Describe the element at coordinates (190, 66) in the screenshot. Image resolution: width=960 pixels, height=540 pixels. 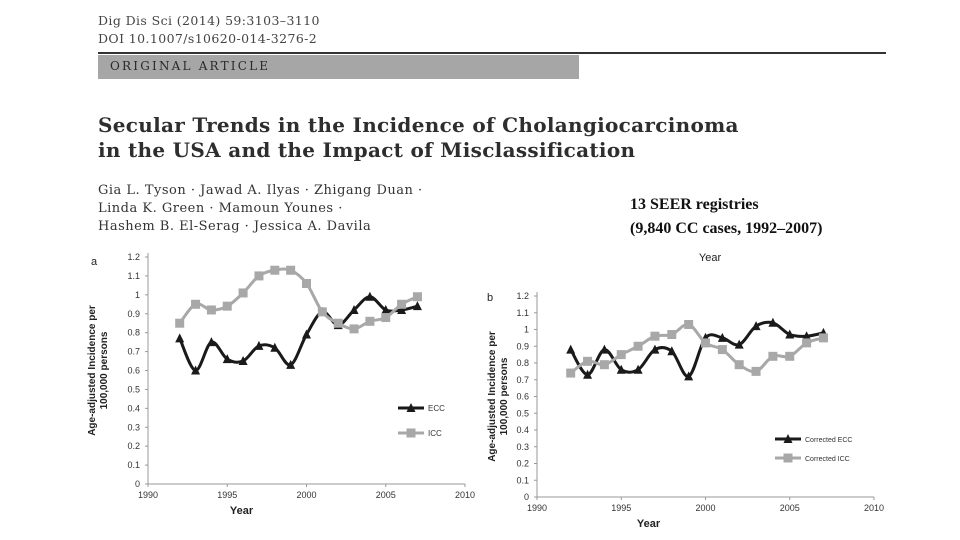
I see `article-type: ORIGINAL ARTICLE` at that location.